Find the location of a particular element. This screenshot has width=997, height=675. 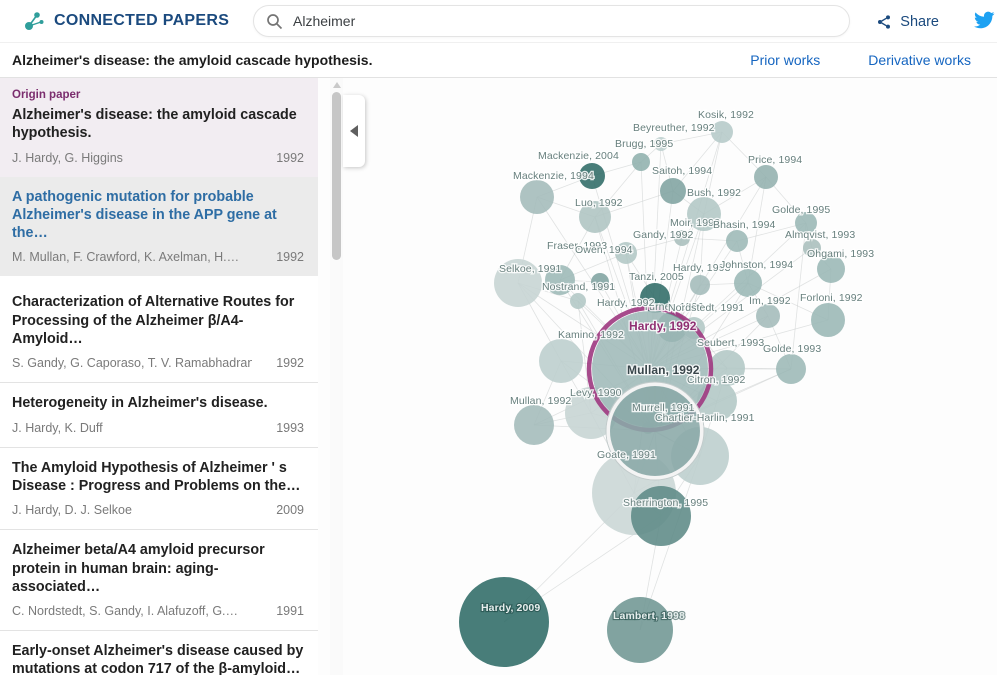

graph-node-label: Owen, 1994 is located at coordinates (604, 250).